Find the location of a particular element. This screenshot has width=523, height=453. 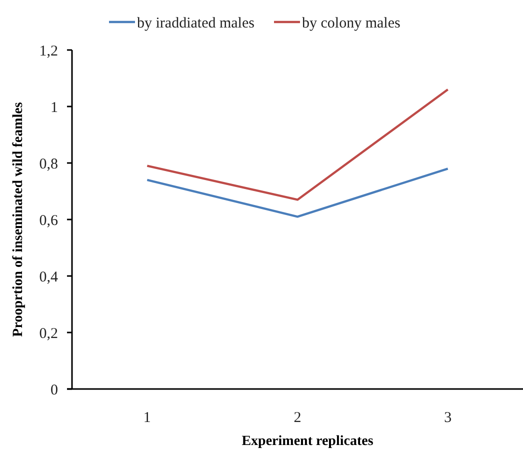

y-axis-title: Prooprtion of inseminated wild feamles is located at coordinates (18, 219).